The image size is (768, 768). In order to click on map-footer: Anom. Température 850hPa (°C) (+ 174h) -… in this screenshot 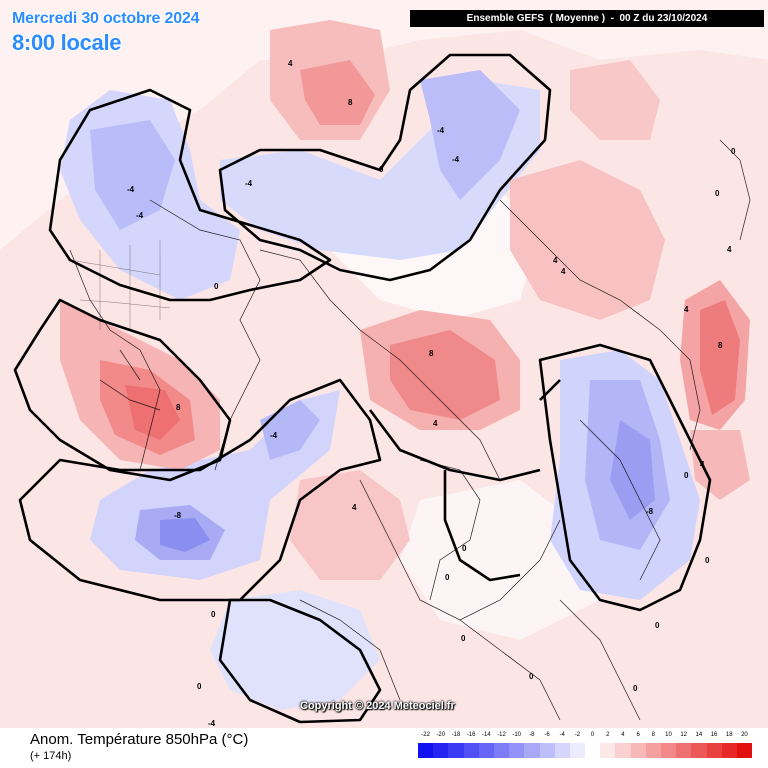, I will do `click(384, 748)`.